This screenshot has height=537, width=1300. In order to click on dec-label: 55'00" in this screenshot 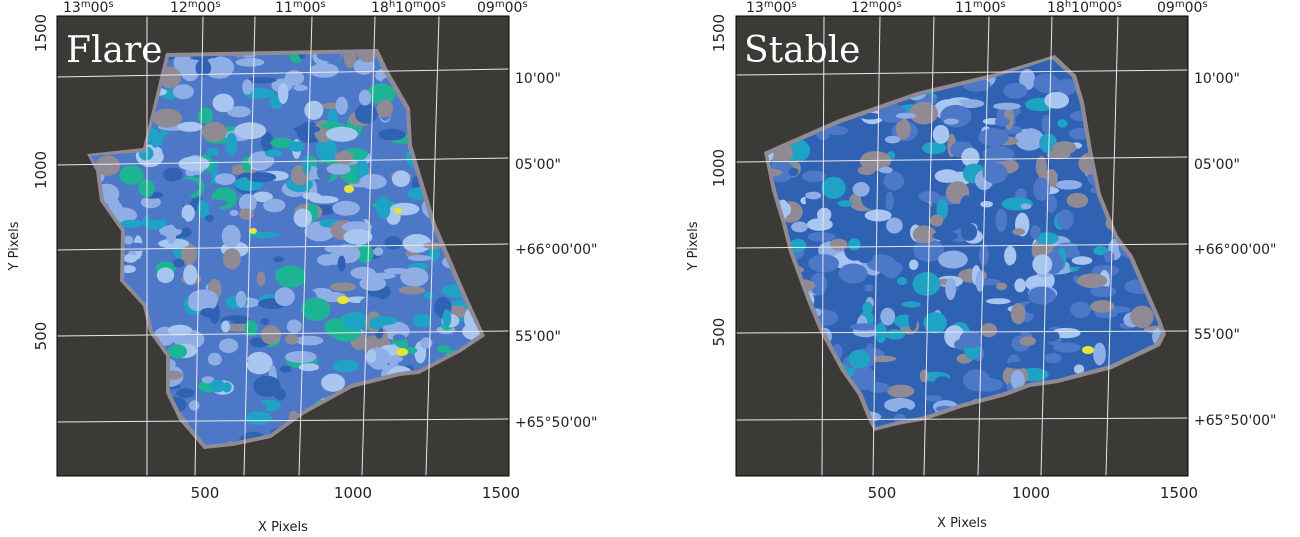, I will do `click(1217, 335)`.